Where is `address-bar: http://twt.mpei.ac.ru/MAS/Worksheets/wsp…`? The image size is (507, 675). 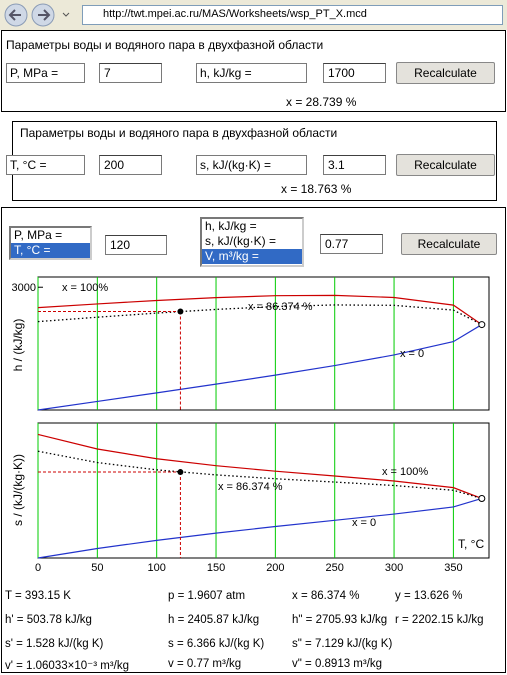 address-bar: http://twt.mpei.ac.ru/MAS/Worksheets/wsp… is located at coordinates (292, 15).